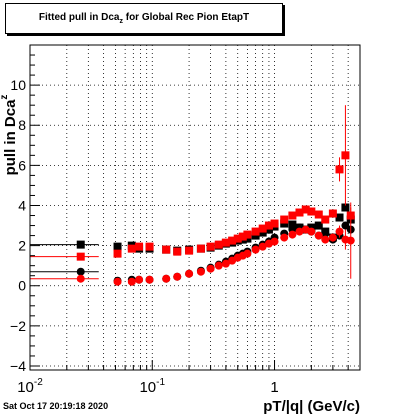 This screenshot has height=414, width=400. Describe the element at coordinates (18, 366) in the screenshot. I see `y-tick-label: −4` at that location.